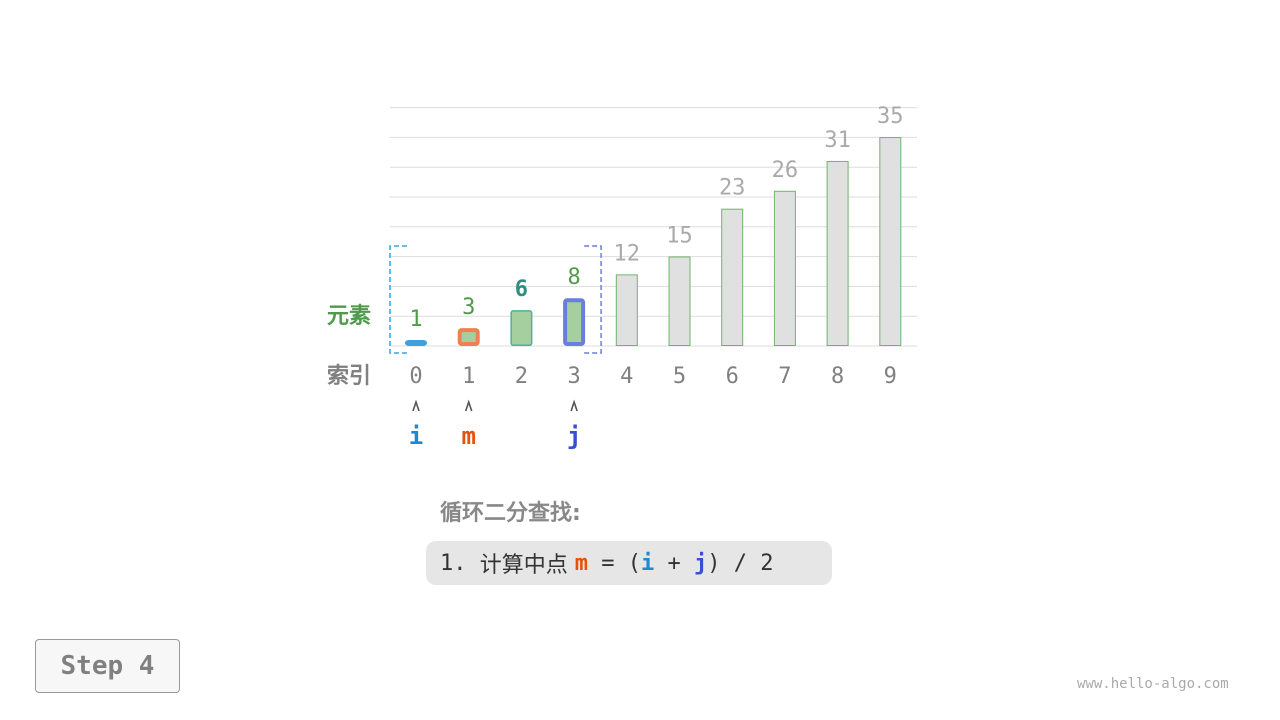 Image resolution: width=1280 pixels, height=720 pixels. I want to click on pointer-m: m, so click(468, 436).